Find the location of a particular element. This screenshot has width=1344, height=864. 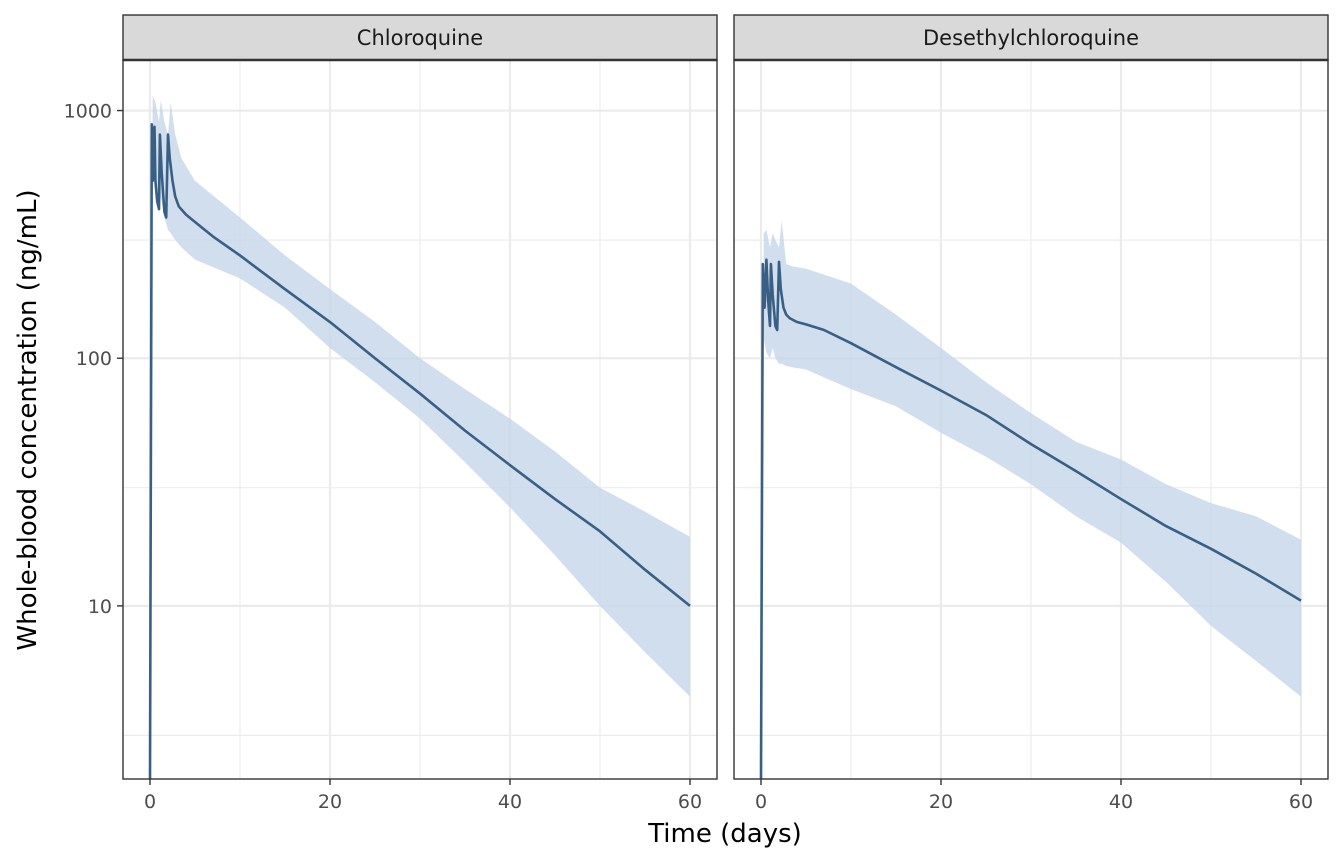

facet-strip-label: Desethylchloroquine is located at coordinates (1031, 38).